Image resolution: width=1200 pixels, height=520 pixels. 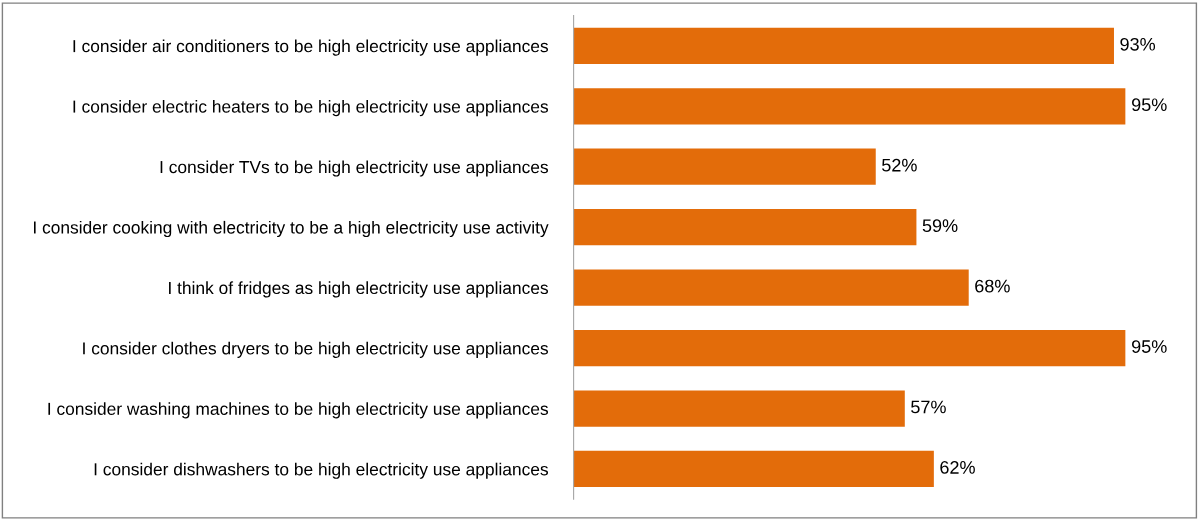 I want to click on data-label: 52%, so click(x=899, y=165).